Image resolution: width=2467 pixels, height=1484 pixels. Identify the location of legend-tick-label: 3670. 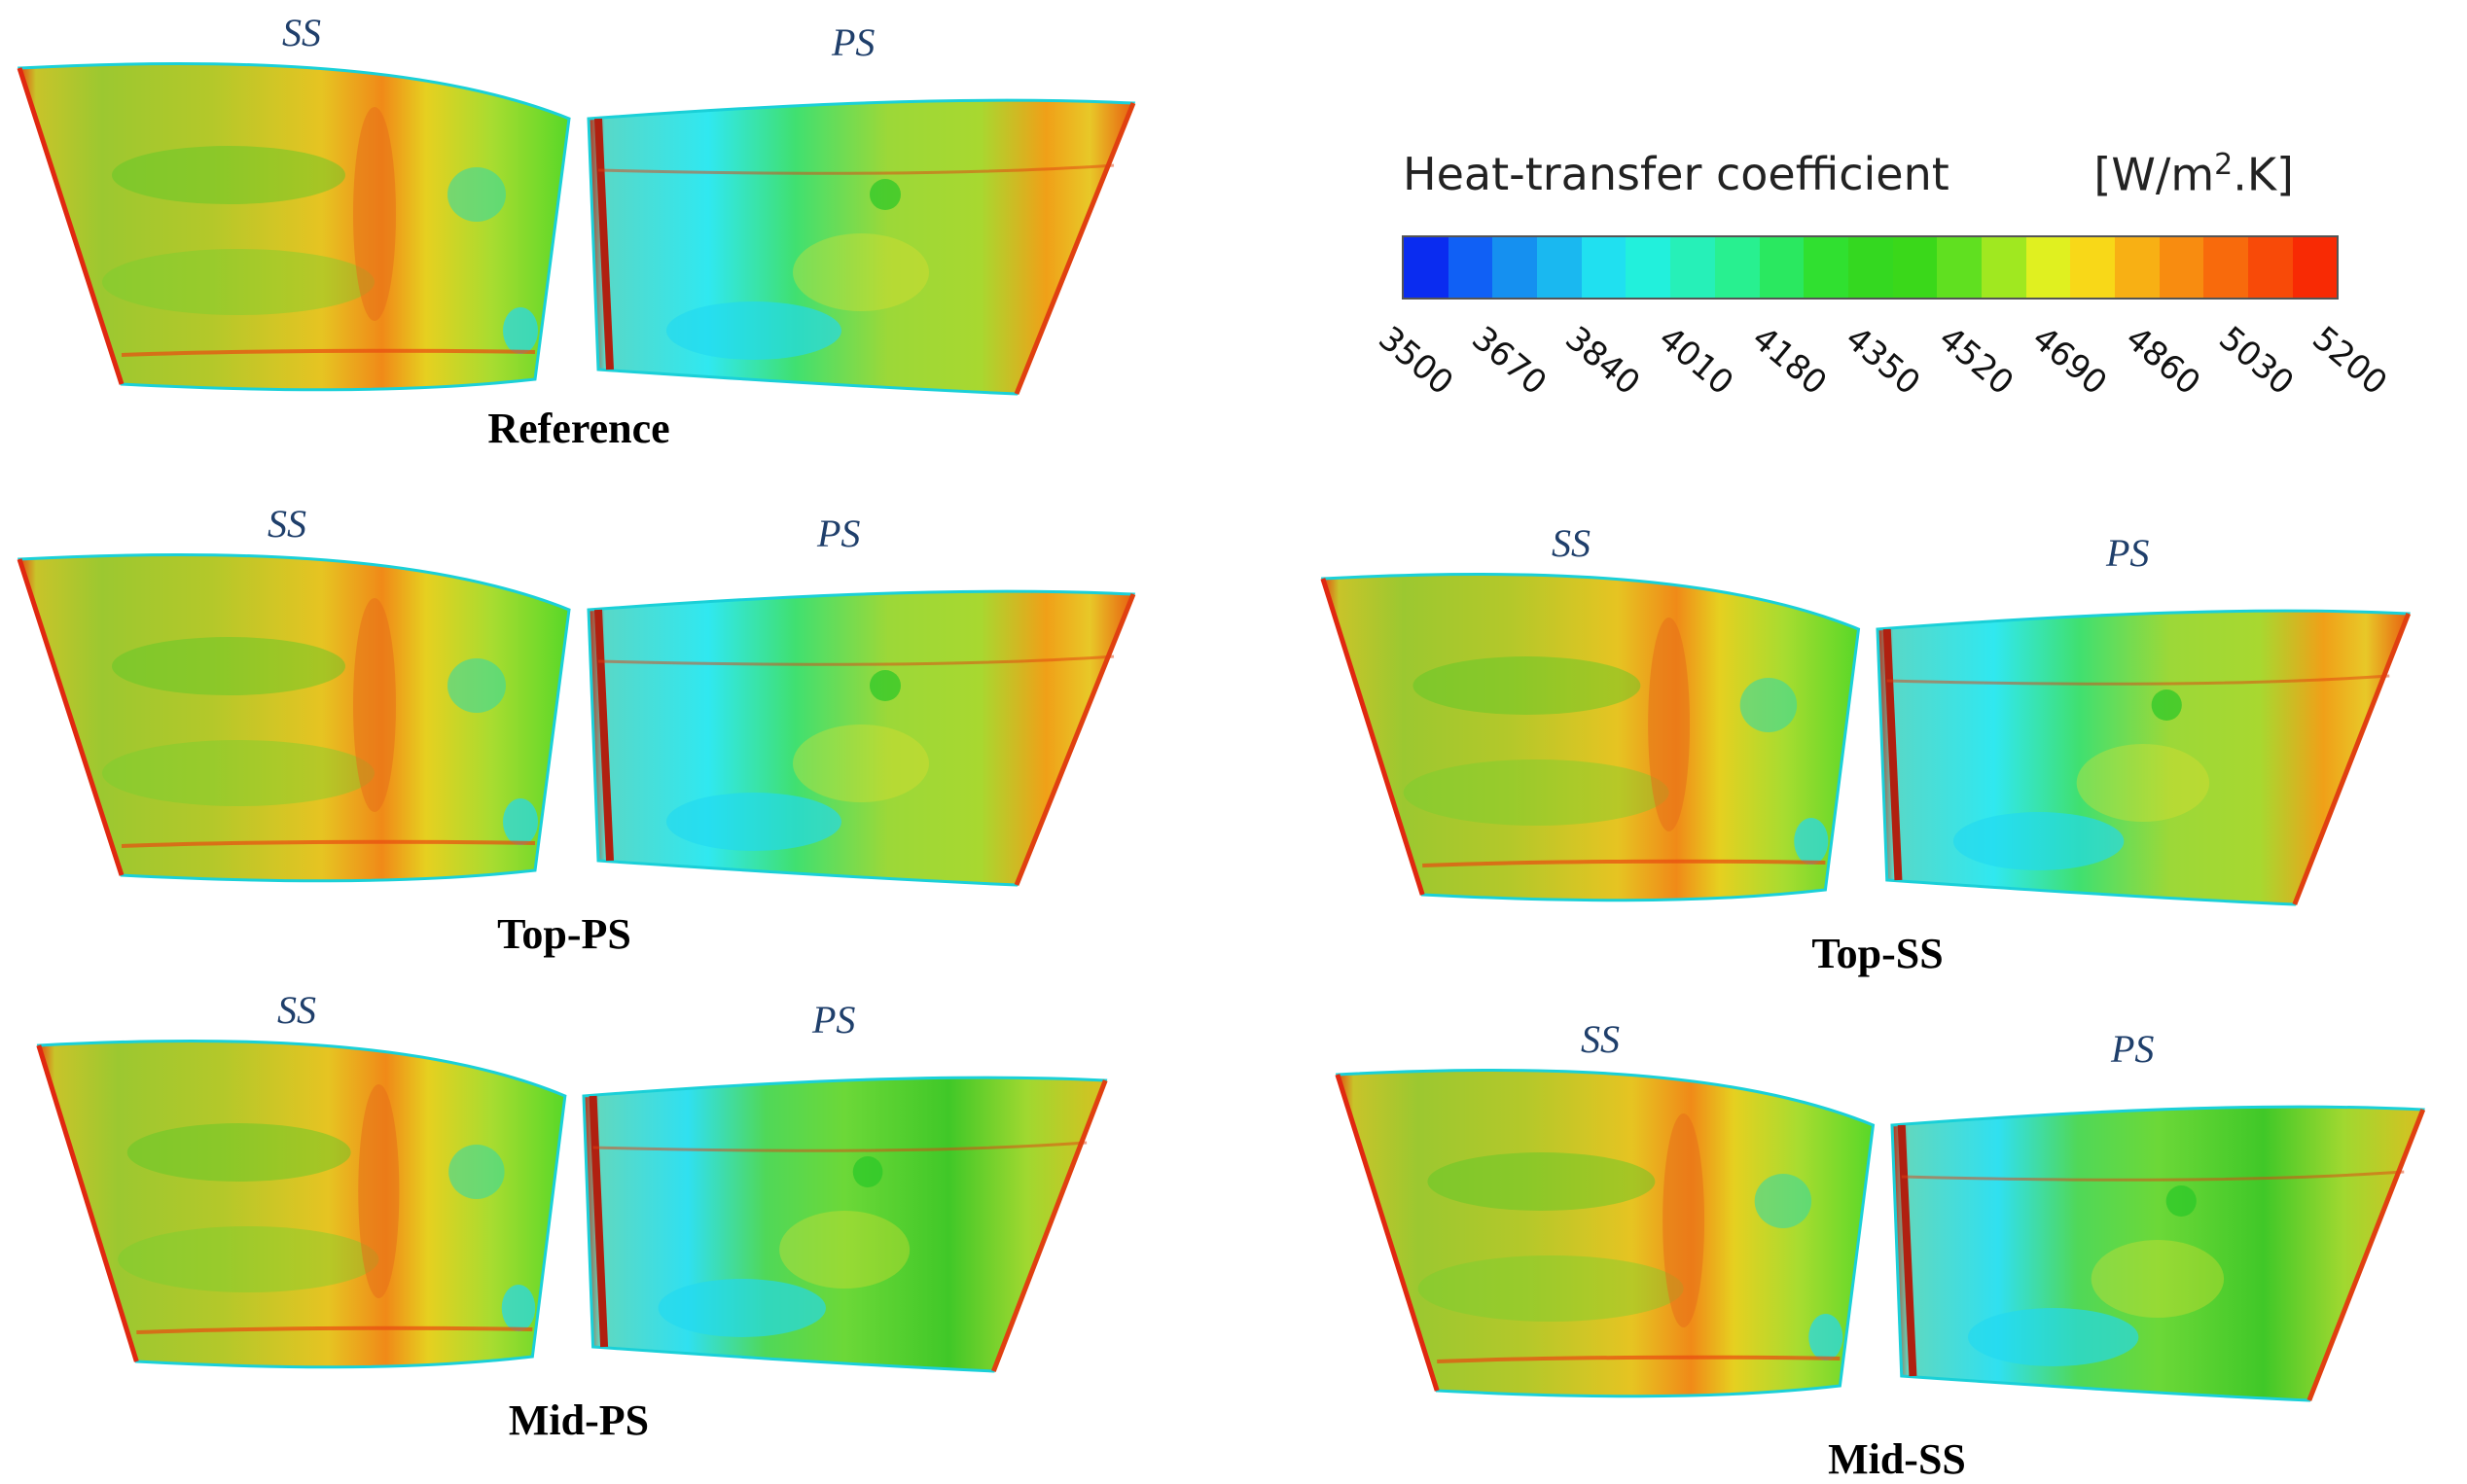
(1509, 362).